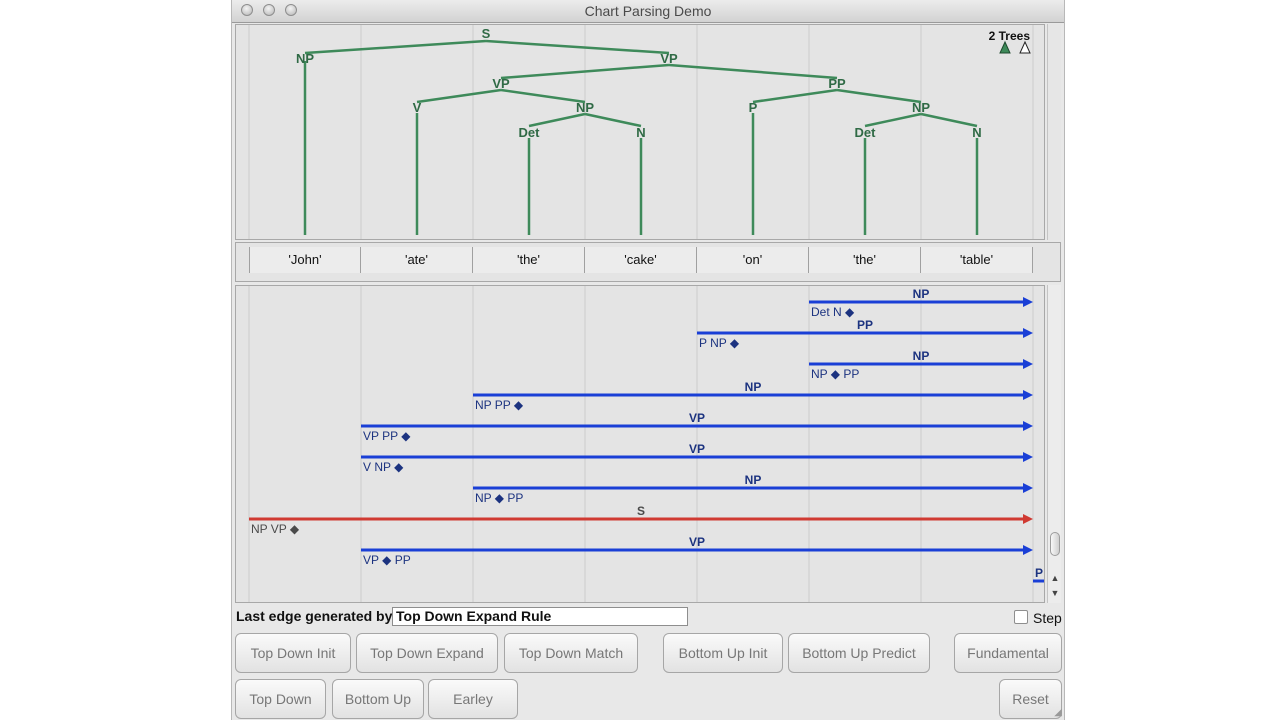 The width and height of the screenshot is (1280, 720). I want to click on top-down-match-button: Top Down Match, so click(571, 653).